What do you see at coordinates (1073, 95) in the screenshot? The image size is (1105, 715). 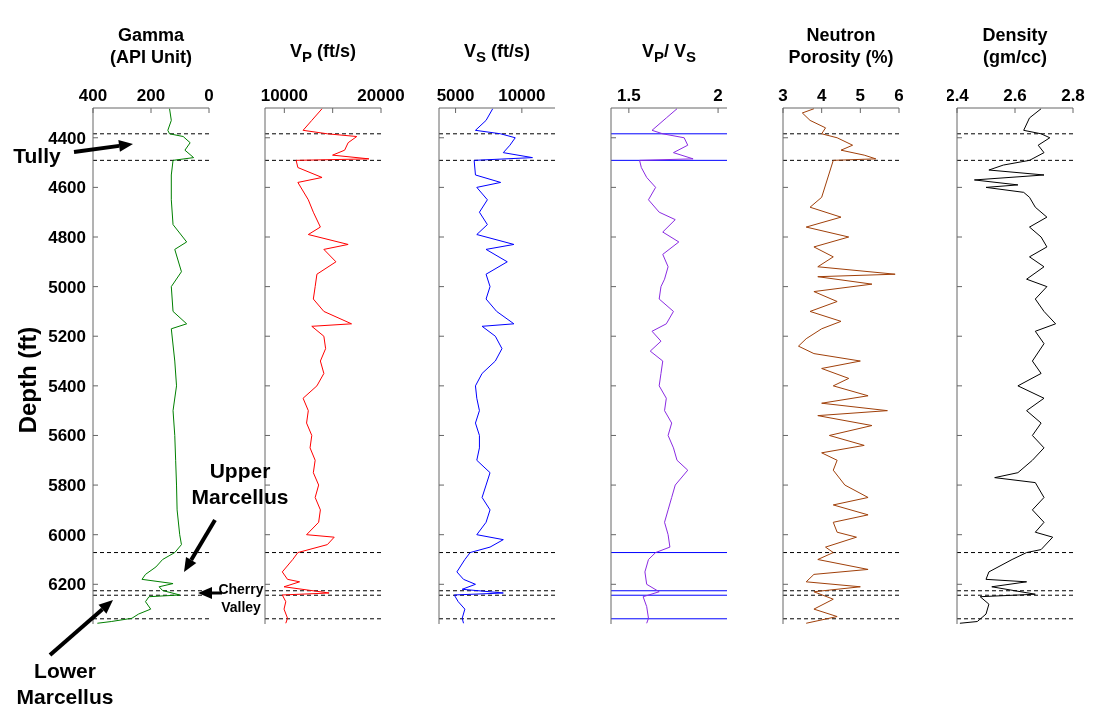 I see `x-tick-label: 2.8` at bounding box center [1073, 95].